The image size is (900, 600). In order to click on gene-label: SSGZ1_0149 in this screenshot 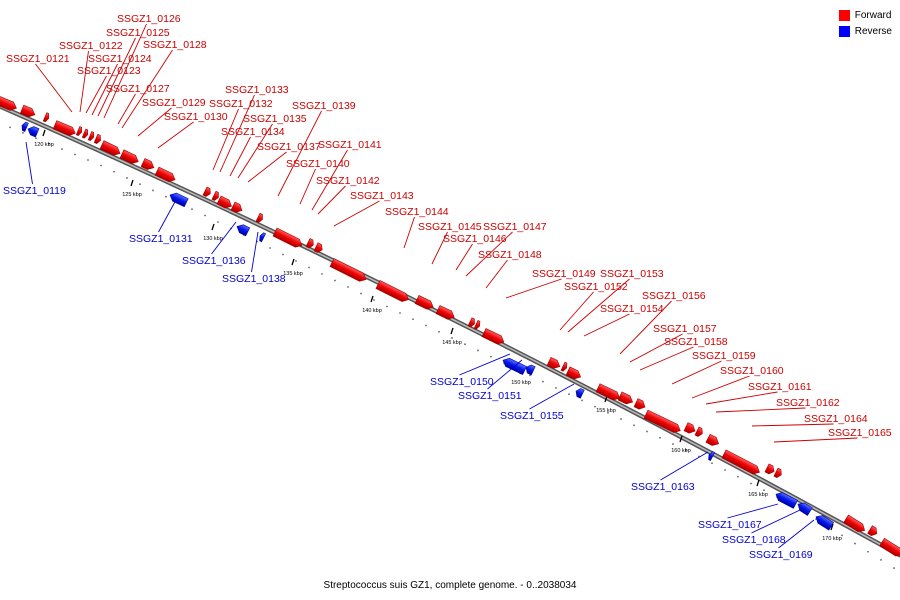, I will do `click(564, 274)`.